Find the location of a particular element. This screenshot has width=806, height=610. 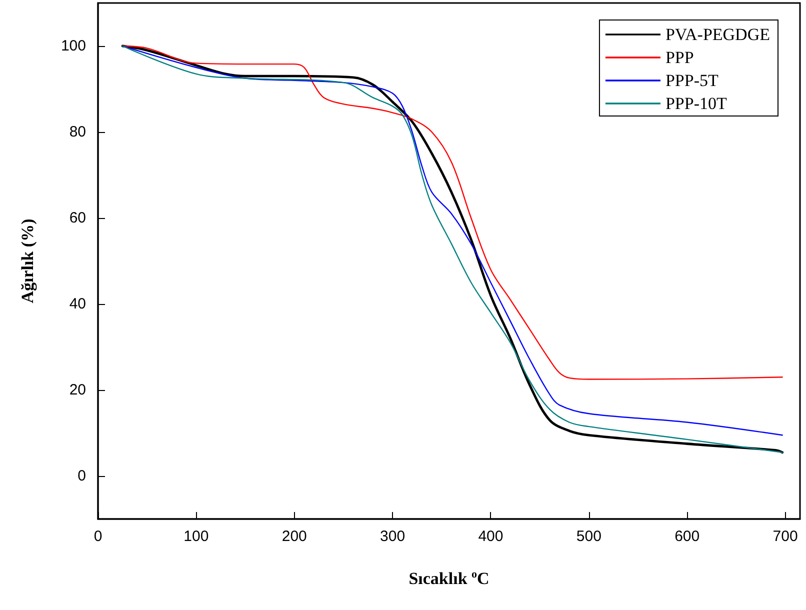

legend-label: PPP-5T is located at coordinates (692, 80).